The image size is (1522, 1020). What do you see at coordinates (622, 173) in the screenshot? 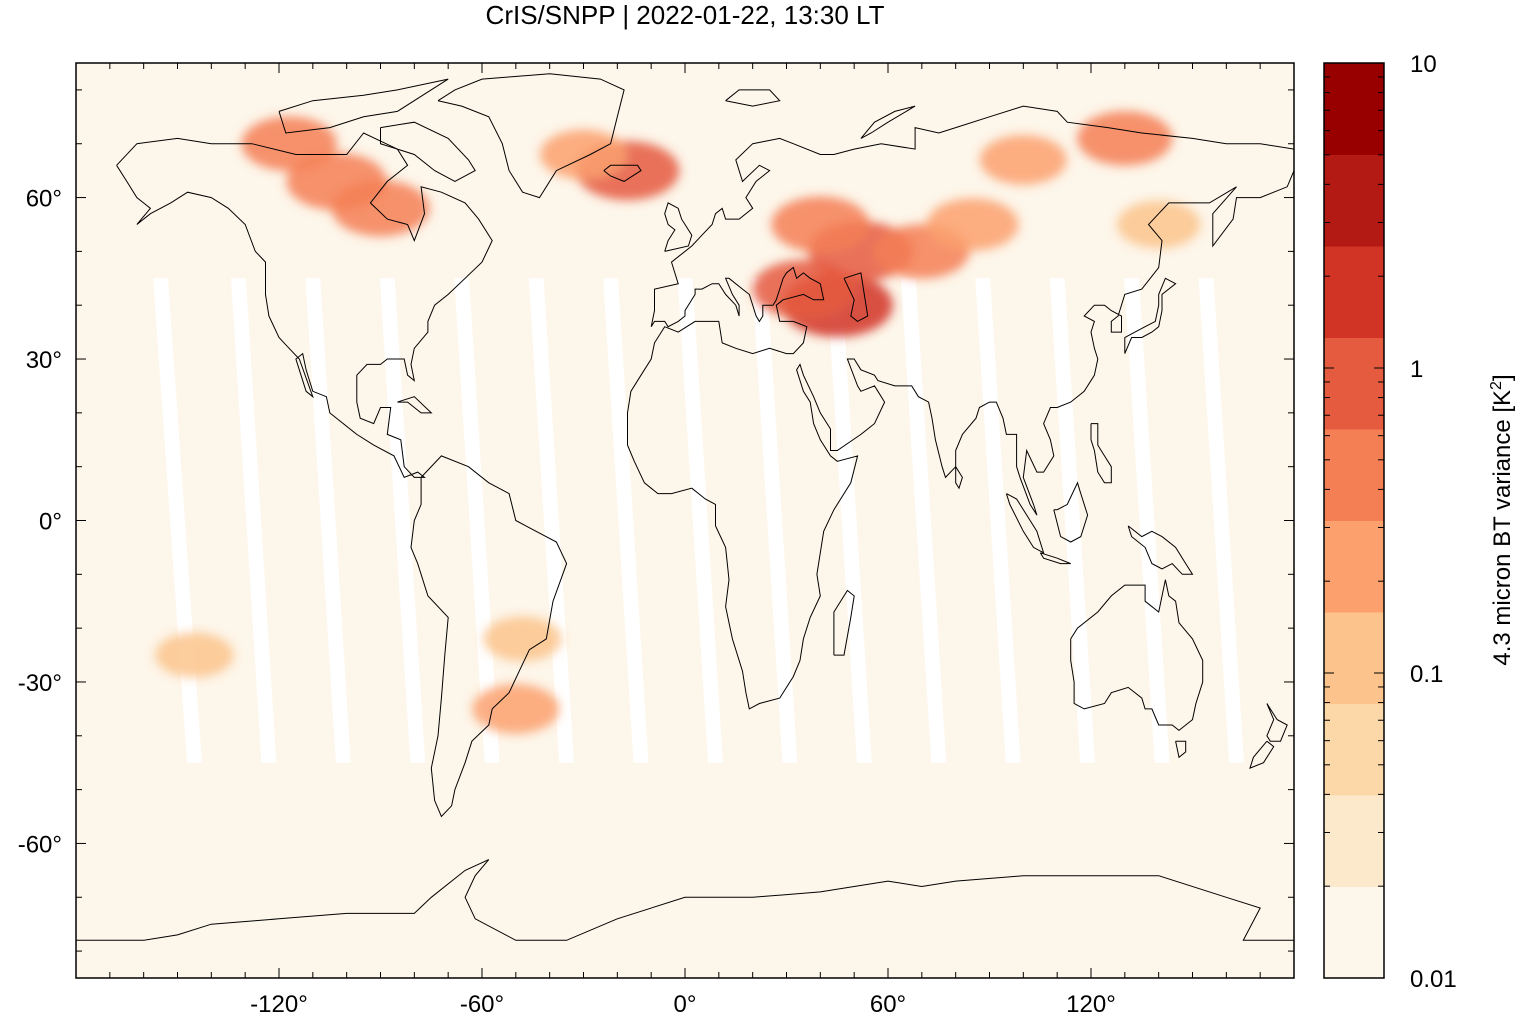
I see `coastline-iceland` at bounding box center [622, 173].